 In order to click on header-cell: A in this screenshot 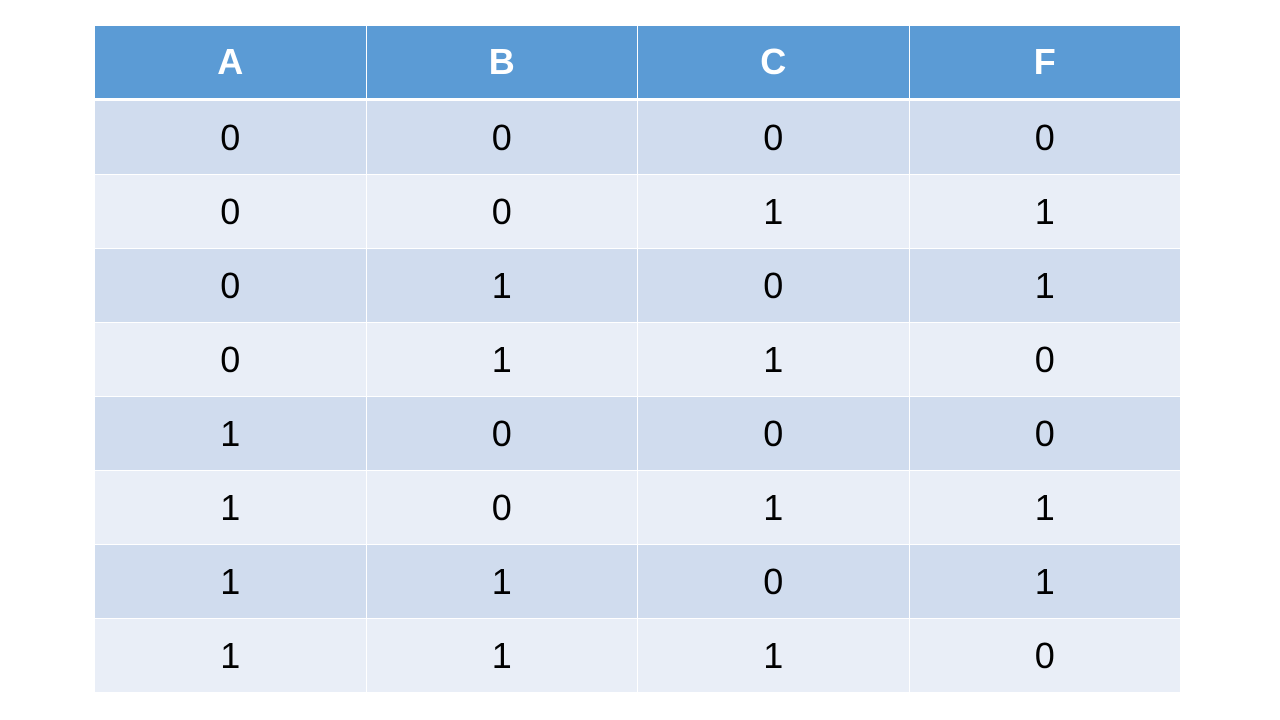, I will do `click(230, 63)`.